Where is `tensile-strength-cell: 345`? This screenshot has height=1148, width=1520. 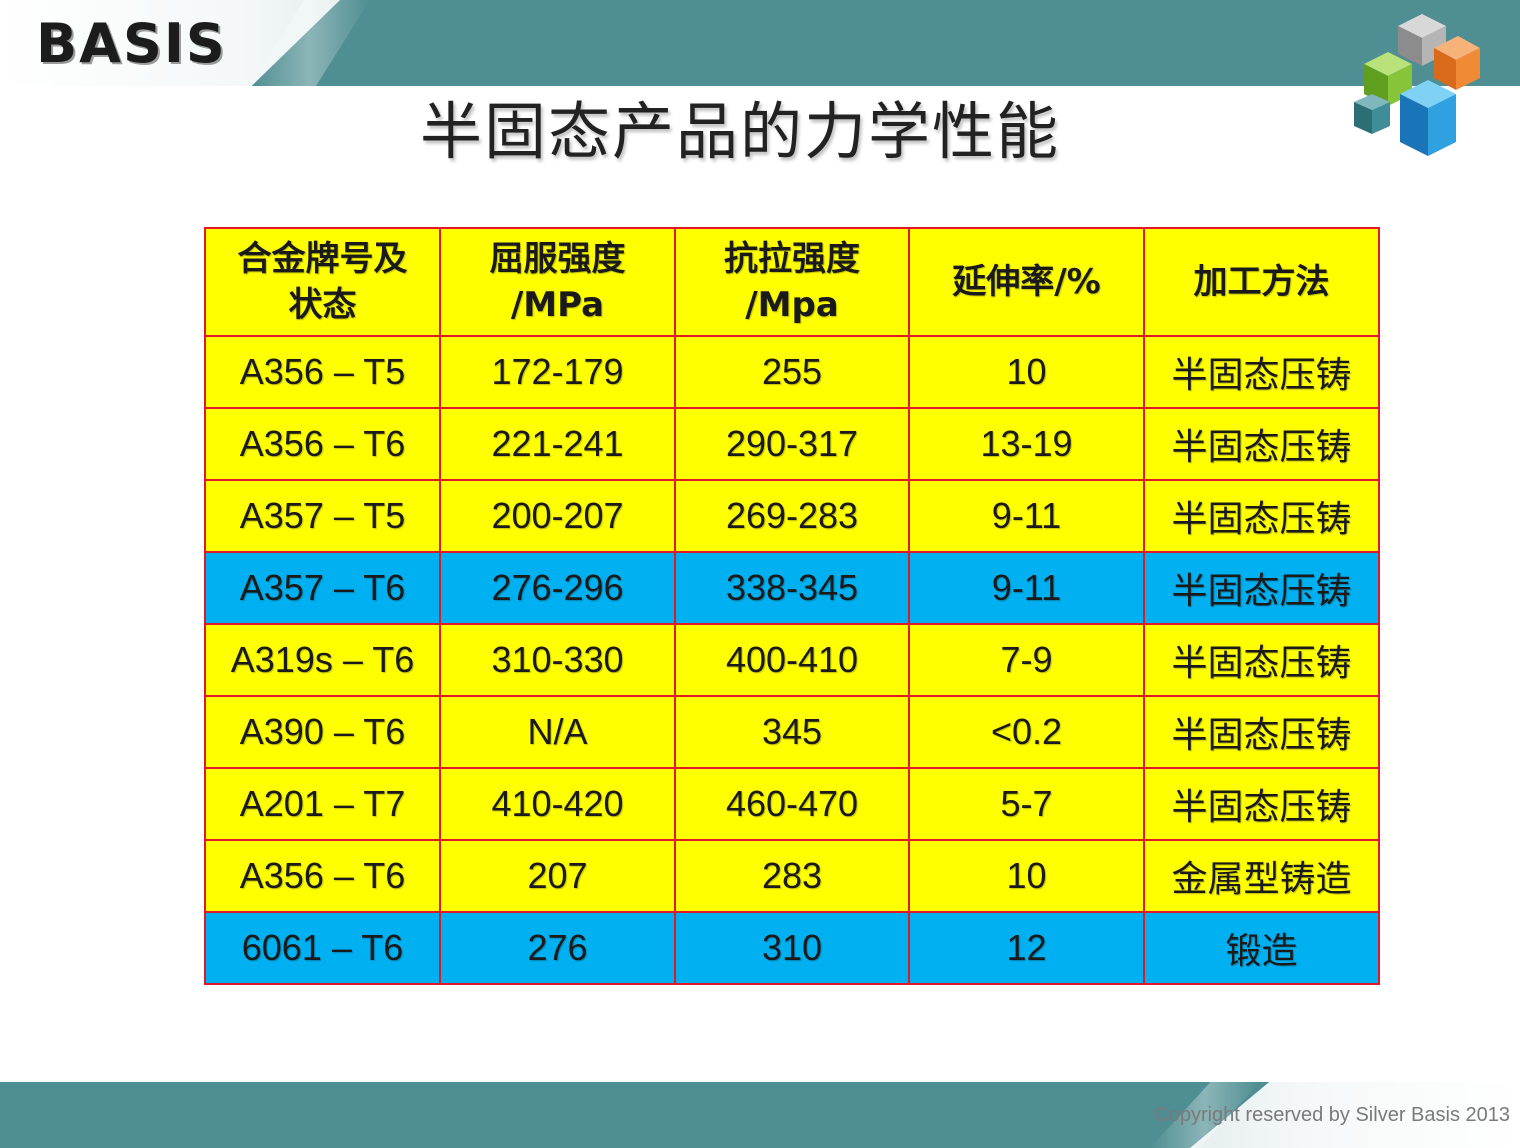
tensile-strength-cell: 345 is located at coordinates (792, 732).